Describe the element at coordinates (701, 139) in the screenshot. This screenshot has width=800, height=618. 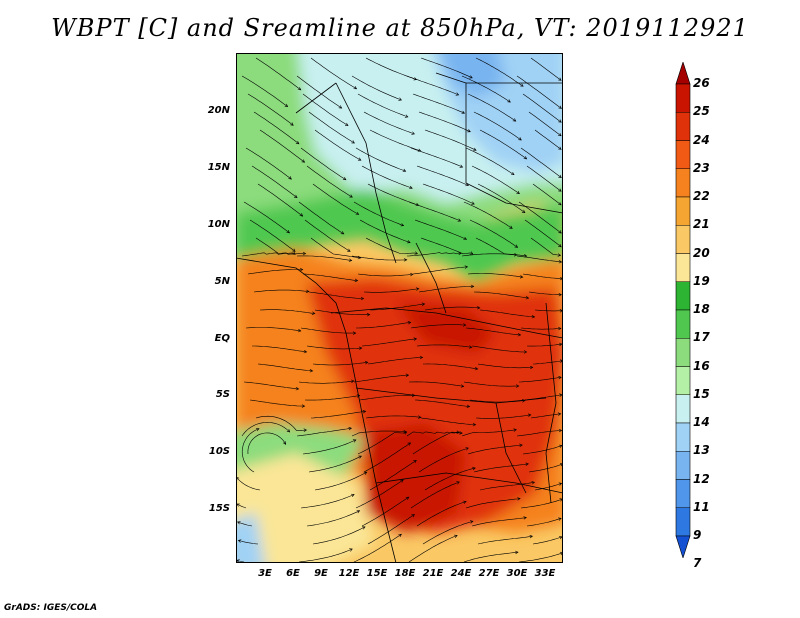
I see `colorbar-label: 24` at that location.